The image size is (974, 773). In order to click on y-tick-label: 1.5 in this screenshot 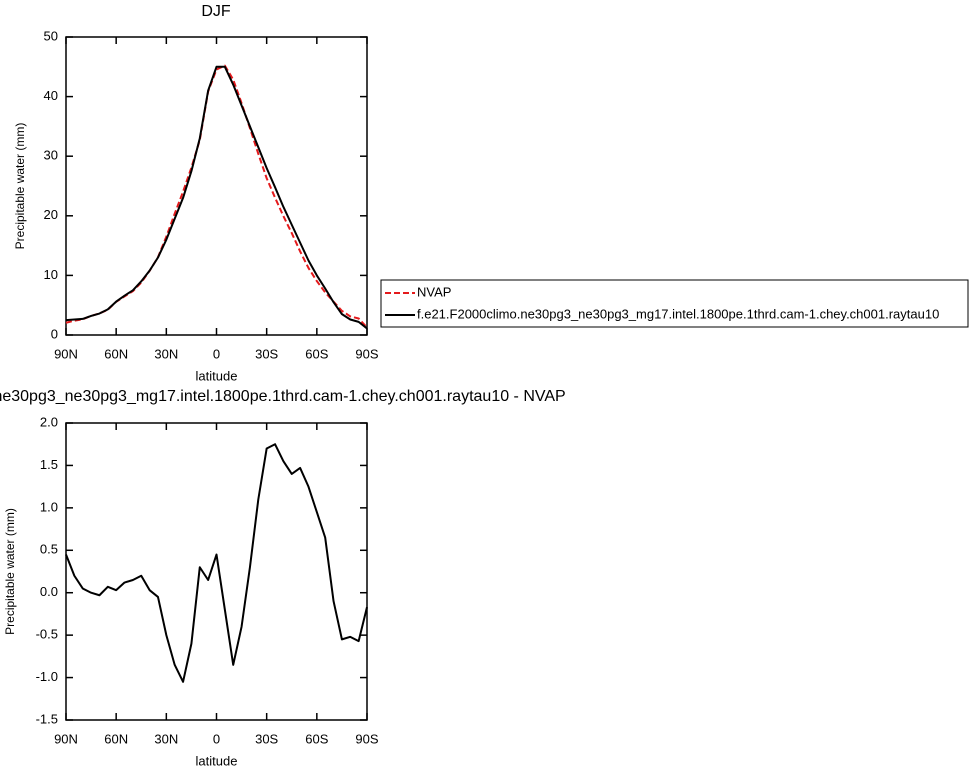, I will do `click(49, 464)`.